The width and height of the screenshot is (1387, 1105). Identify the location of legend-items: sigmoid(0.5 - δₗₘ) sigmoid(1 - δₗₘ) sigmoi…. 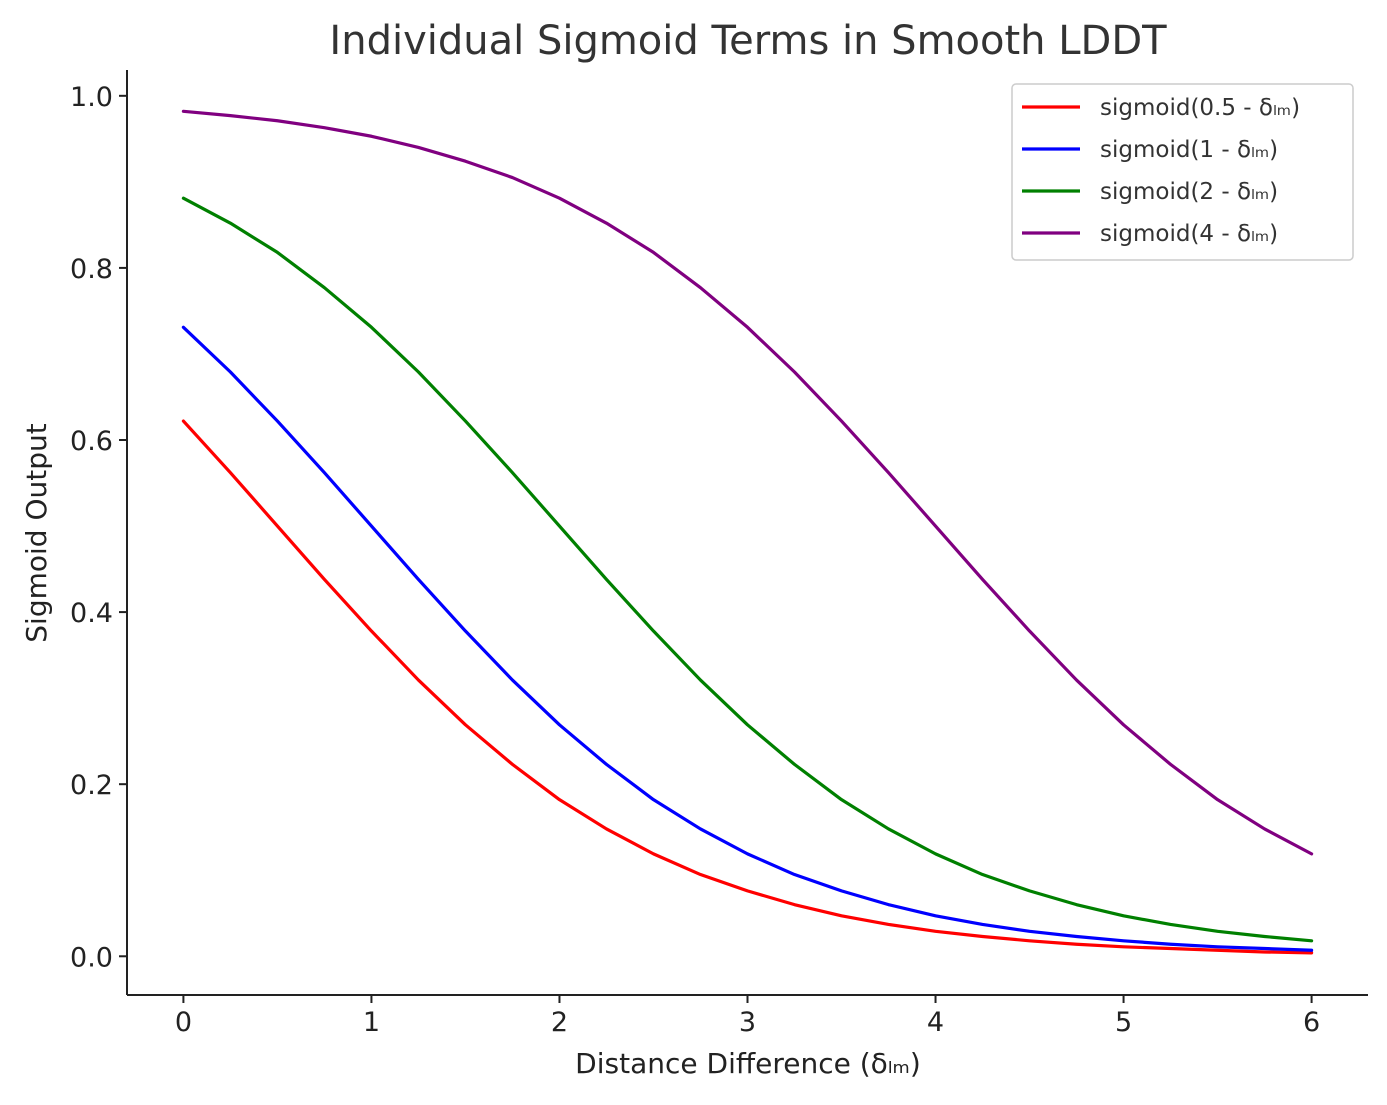
(1161, 171).